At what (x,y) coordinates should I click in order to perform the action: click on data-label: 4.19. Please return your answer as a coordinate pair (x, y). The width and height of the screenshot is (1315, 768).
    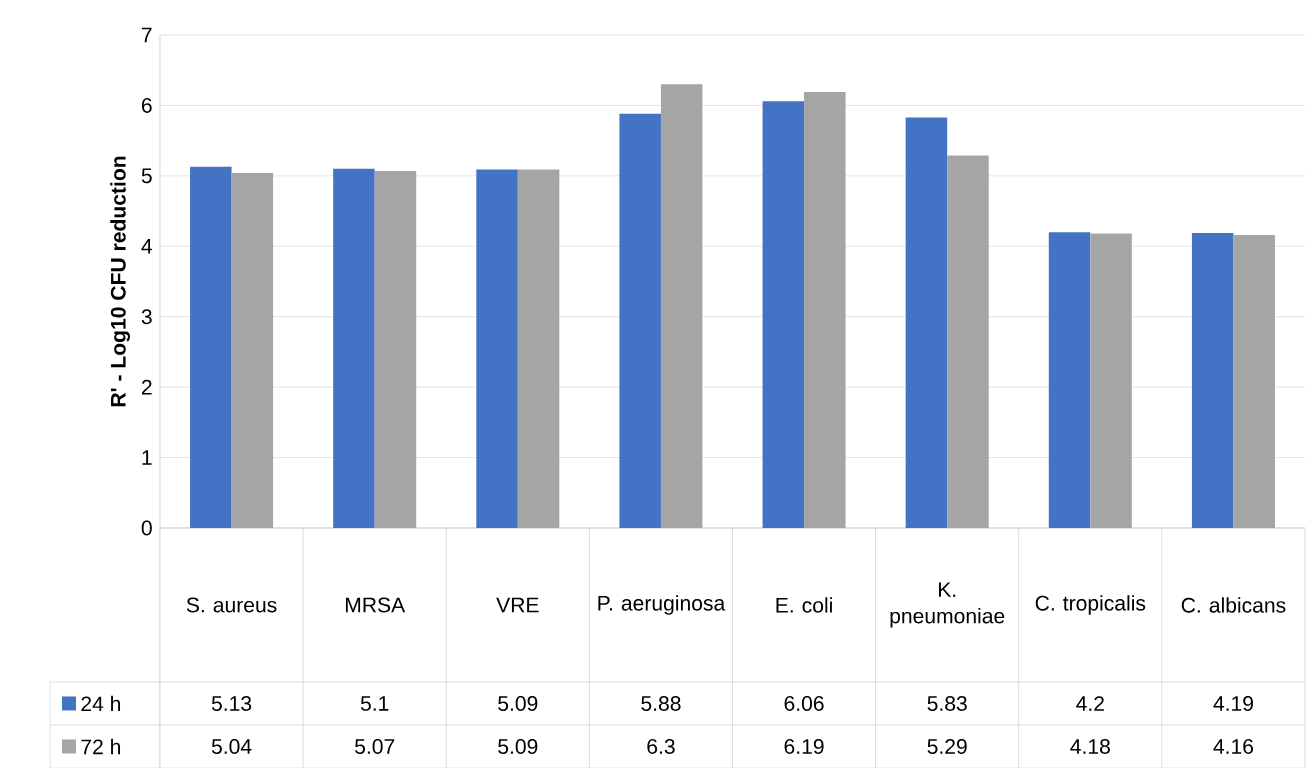
    Looking at the image, I should click on (1233, 703).